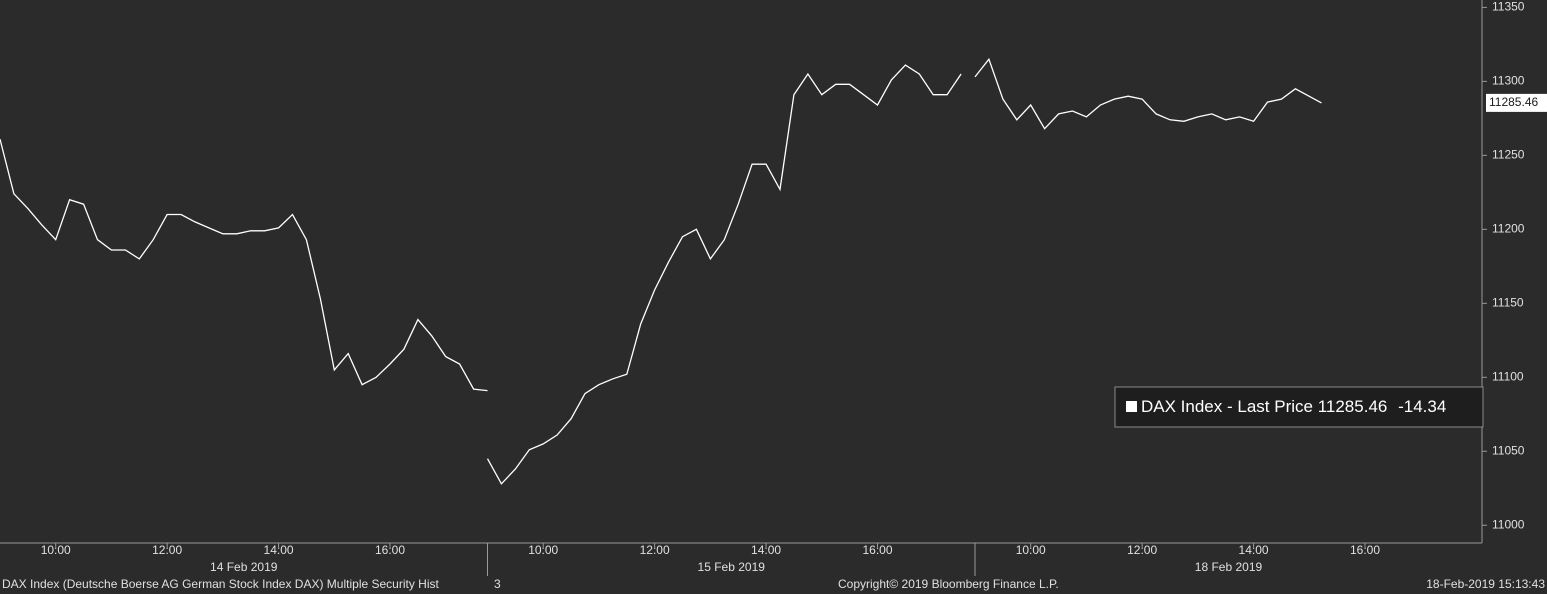 The width and height of the screenshot is (1547, 594). I want to click on y-tick-label: 11350, so click(1508, 7).